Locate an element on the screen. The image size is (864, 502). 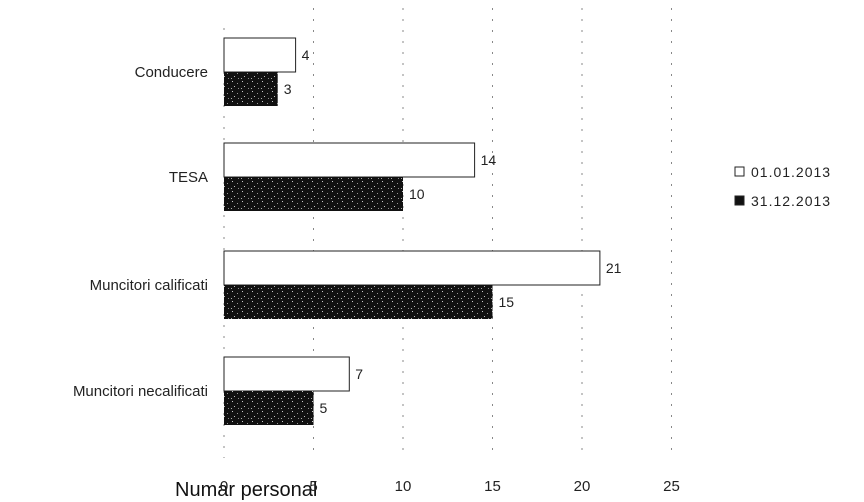
data-label: 3 is located at coordinates (288, 89).